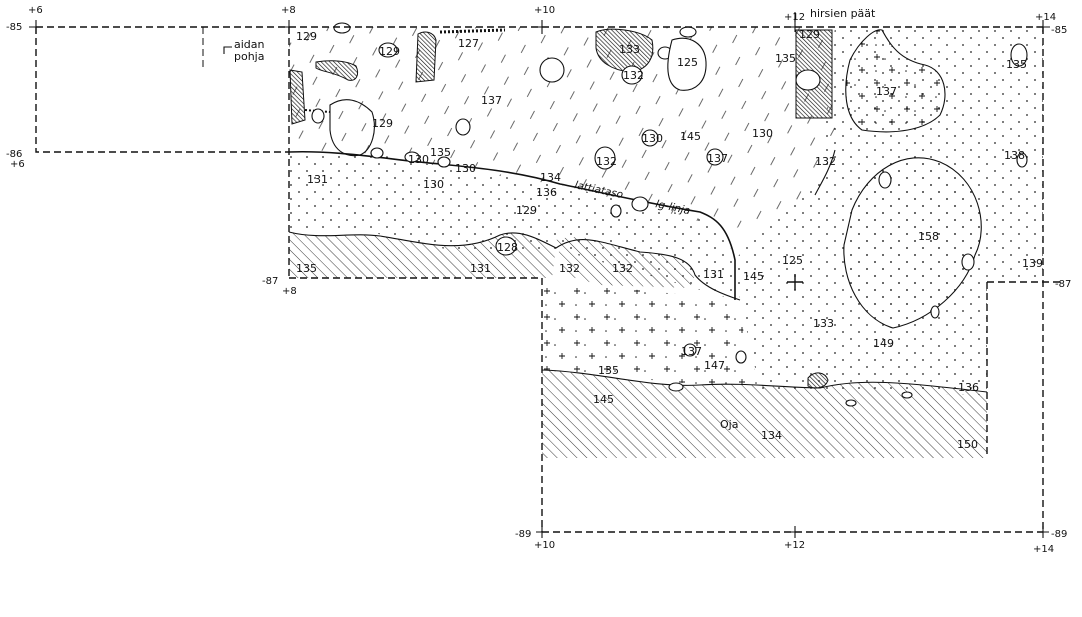  I want to click on layer-label: 149, so click(883, 343).